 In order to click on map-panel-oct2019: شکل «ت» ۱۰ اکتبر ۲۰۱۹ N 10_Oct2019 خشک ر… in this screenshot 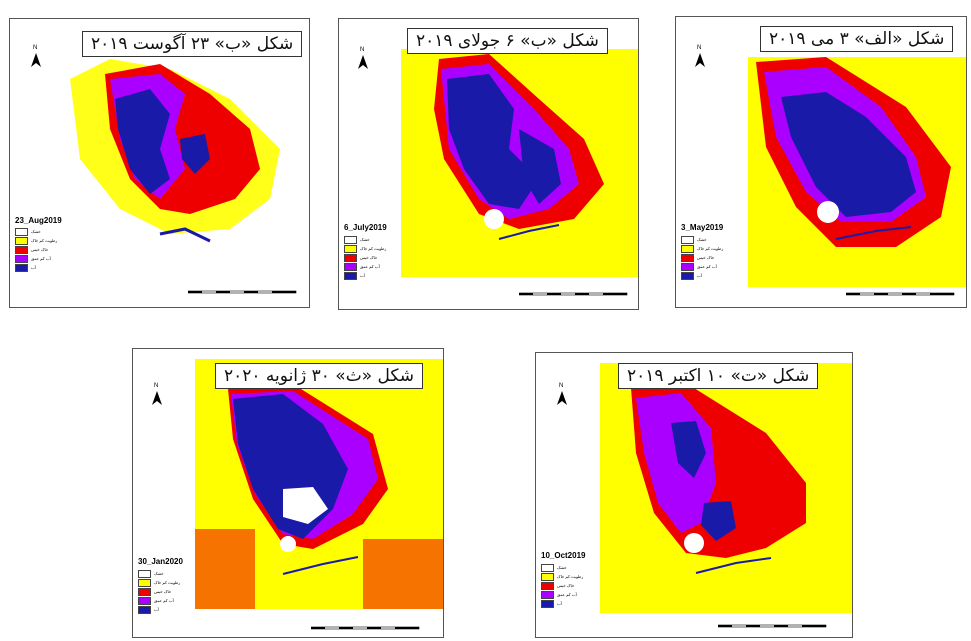, I will do `click(694, 495)`.